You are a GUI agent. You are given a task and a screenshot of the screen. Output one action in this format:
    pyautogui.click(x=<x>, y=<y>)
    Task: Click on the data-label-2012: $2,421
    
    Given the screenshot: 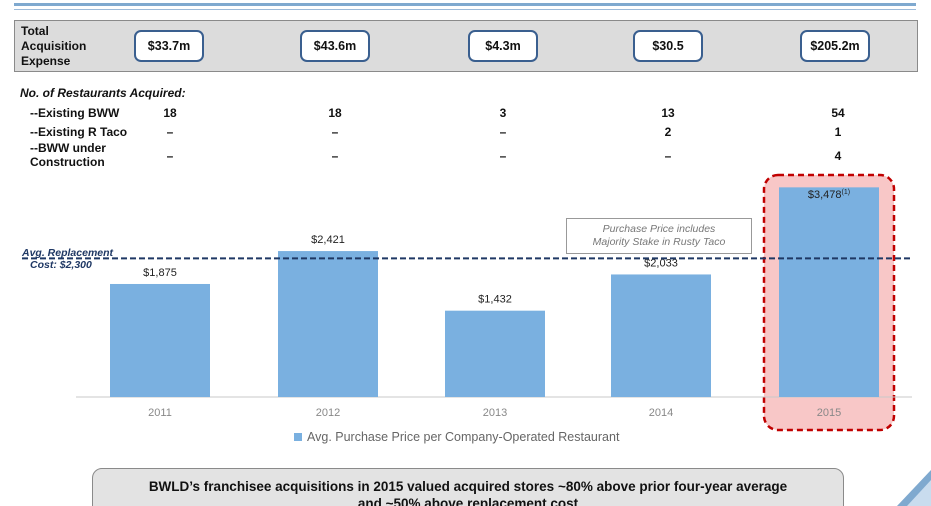 What is the action you would take?
    pyautogui.click(x=328, y=240)
    